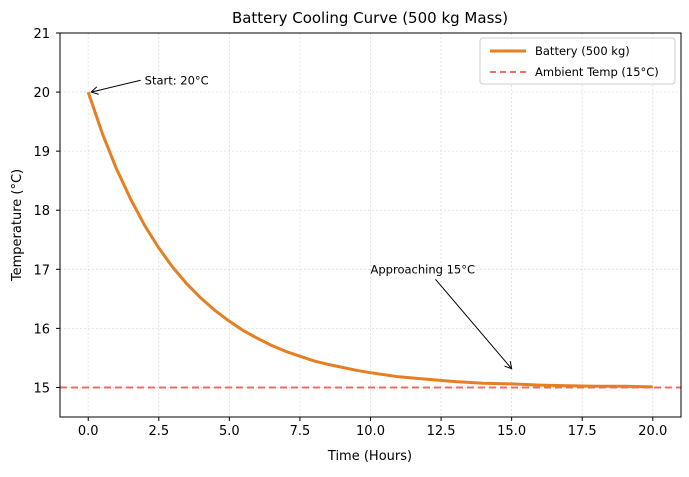 Image resolution: width=689 pixels, height=477 pixels. I want to click on x-tick-label: 5.0, so click(229, 431).